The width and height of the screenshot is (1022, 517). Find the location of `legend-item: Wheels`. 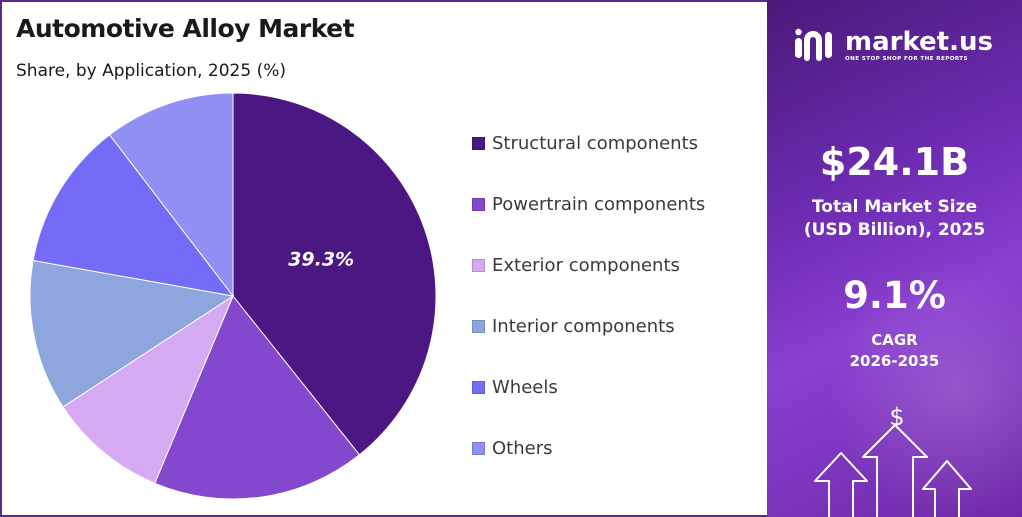

legend-item: Wheels is located at coordinates (515, 387).